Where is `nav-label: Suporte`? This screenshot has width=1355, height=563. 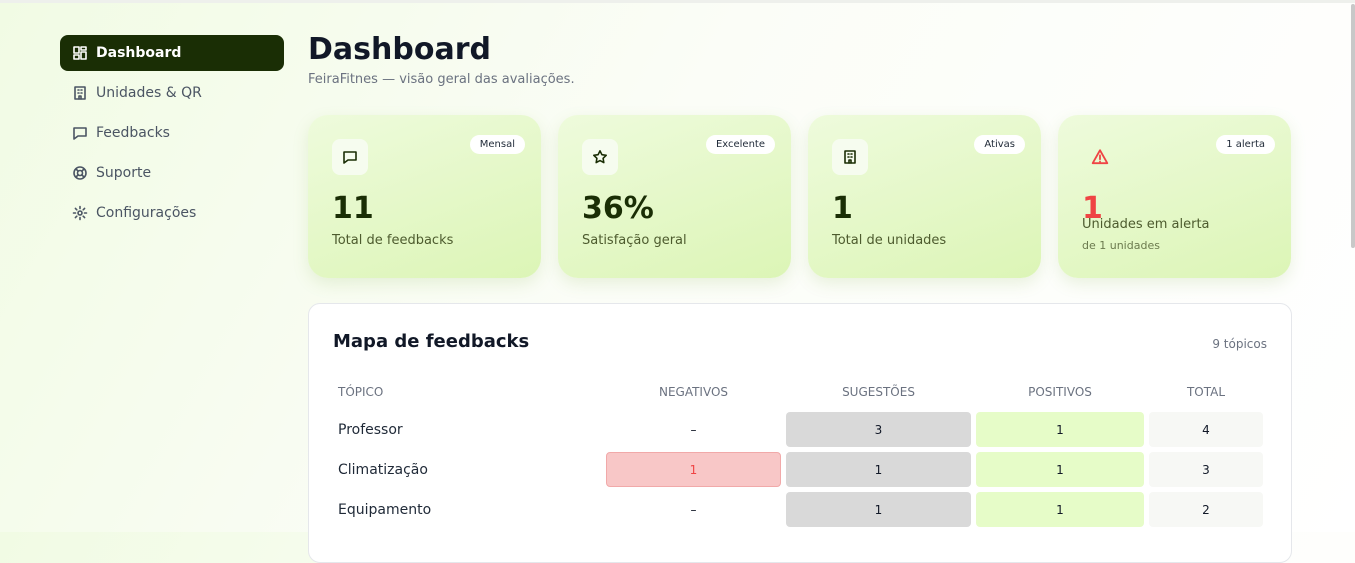
nav-label: Suporte is located at coordinates (124, 173).